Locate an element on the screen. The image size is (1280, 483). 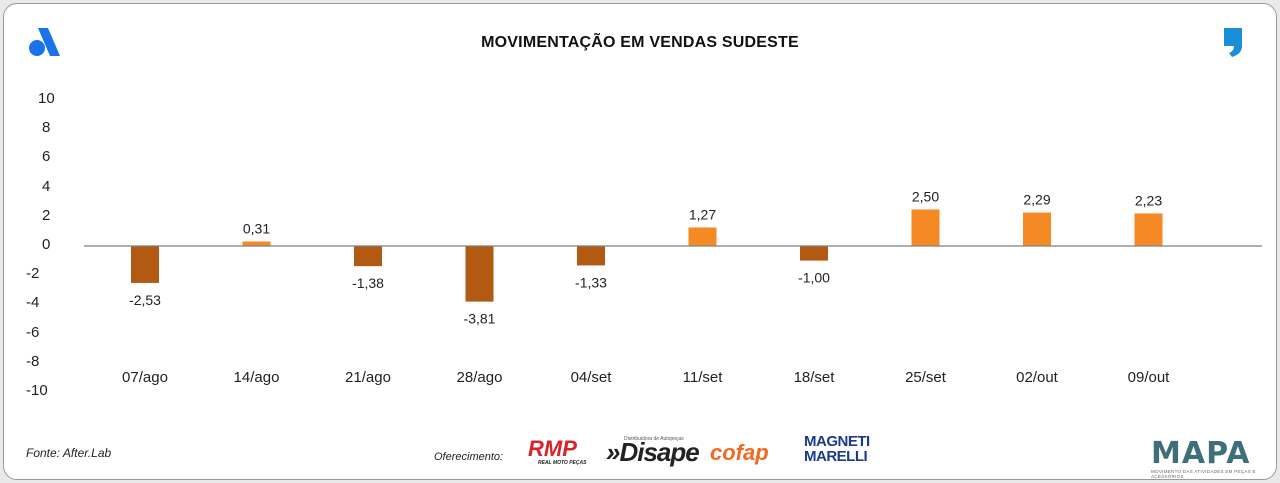
rmp-logo: RMP REAL MOTO PEÇAS is located at coordinates (557, 451).